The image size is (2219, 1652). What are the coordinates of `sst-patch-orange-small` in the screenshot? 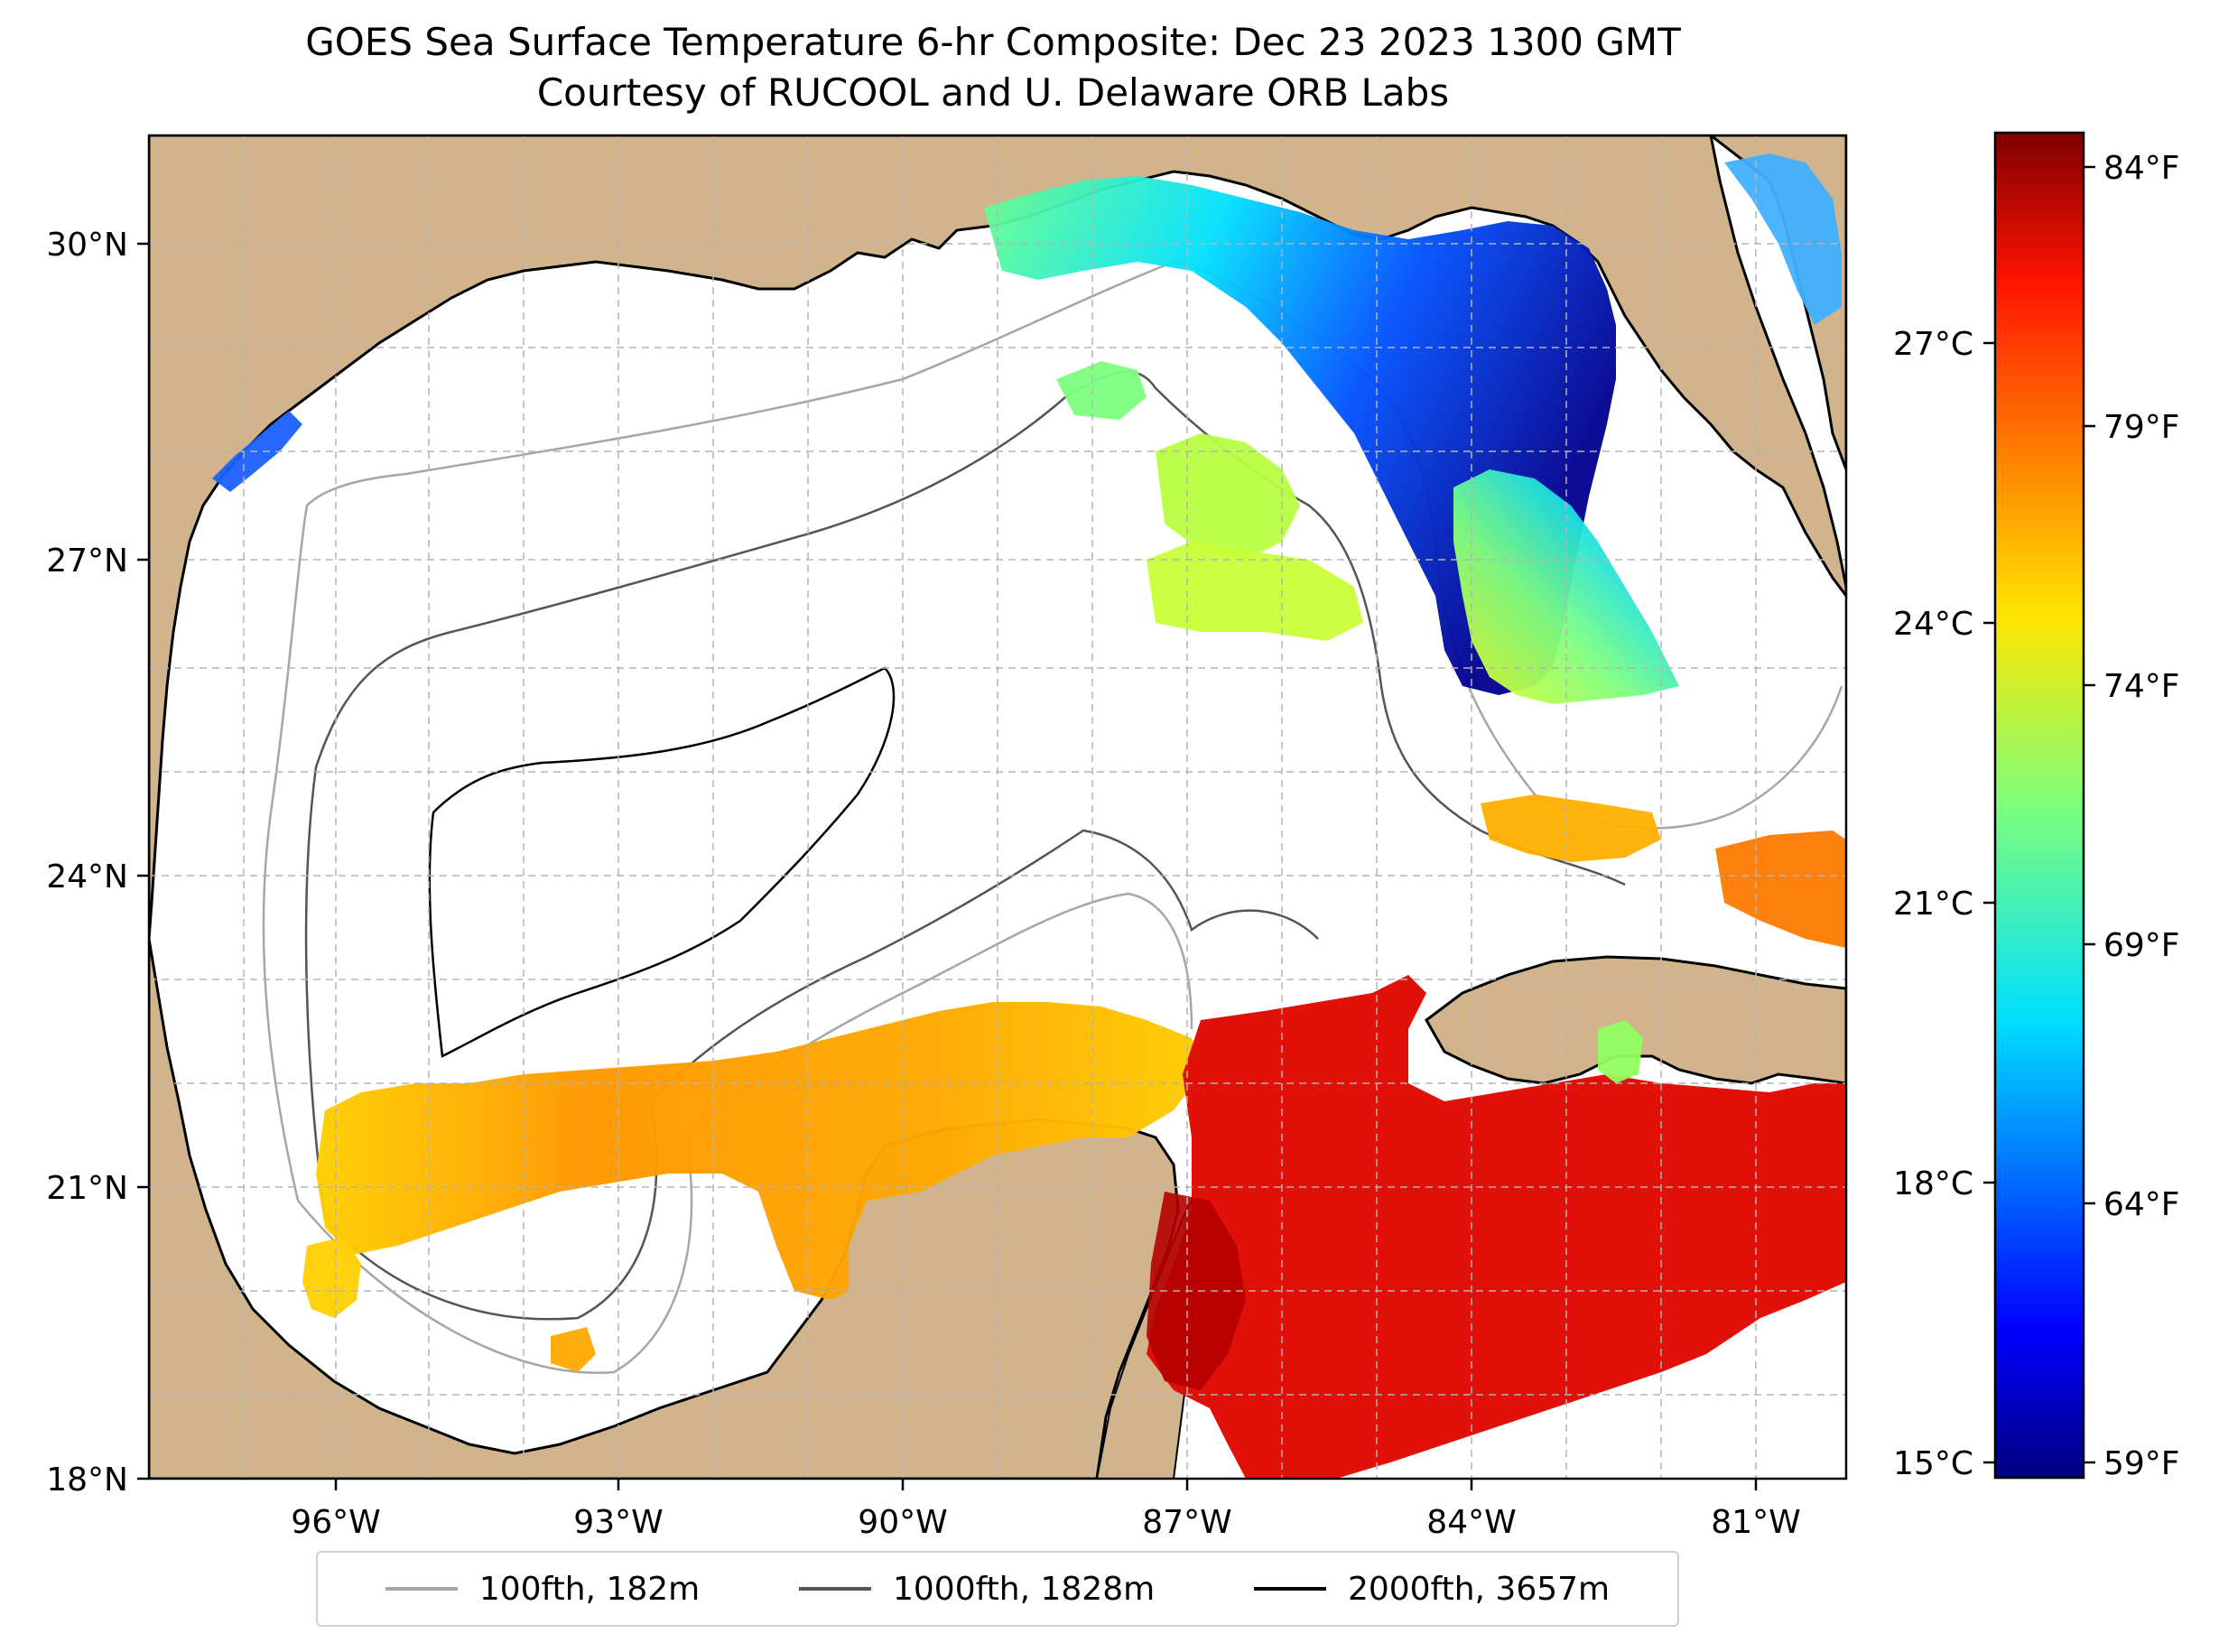 It's located at (573, 1349).